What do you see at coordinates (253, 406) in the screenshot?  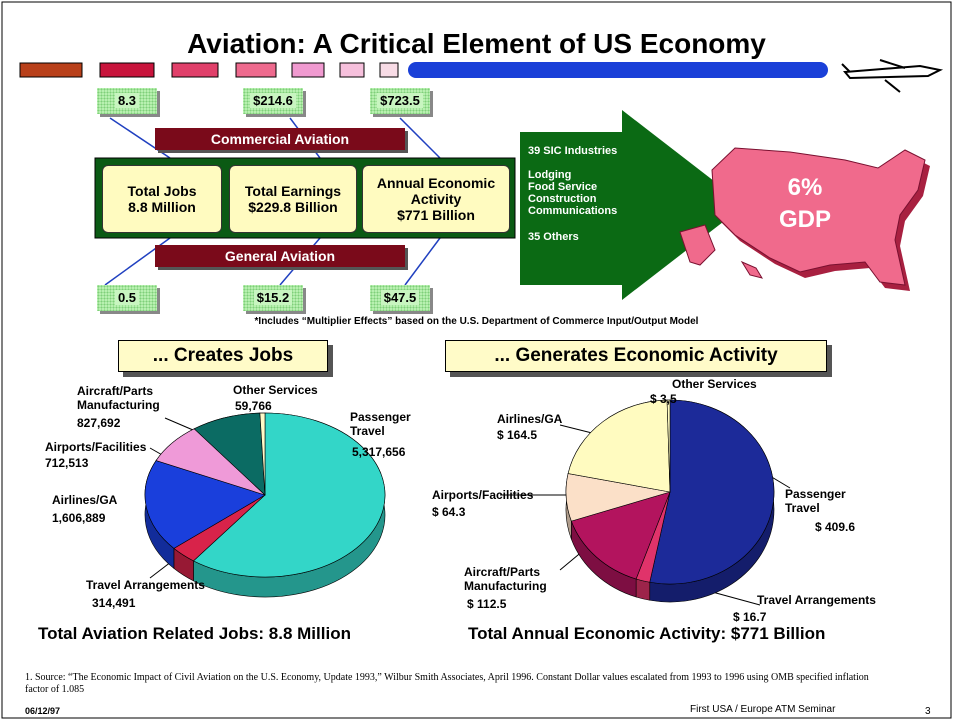 I see `slice-value: 59,766` at bounding box center [253, 406].